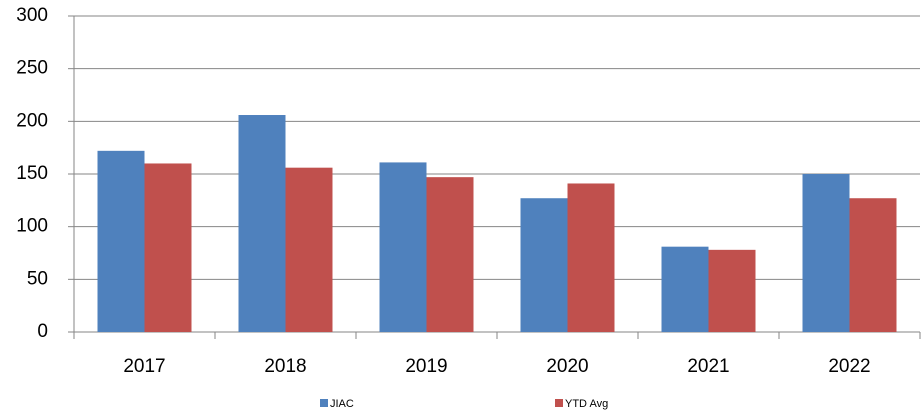  Describe the element at coordinates (426, 366) in the screenshot. I see `x-tick-label: 2019` at that location.